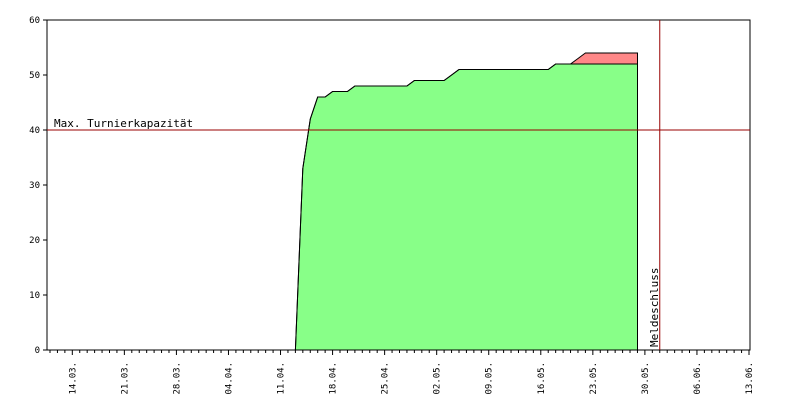  I want to click on y-tick-label: 20, so click(34, 241).